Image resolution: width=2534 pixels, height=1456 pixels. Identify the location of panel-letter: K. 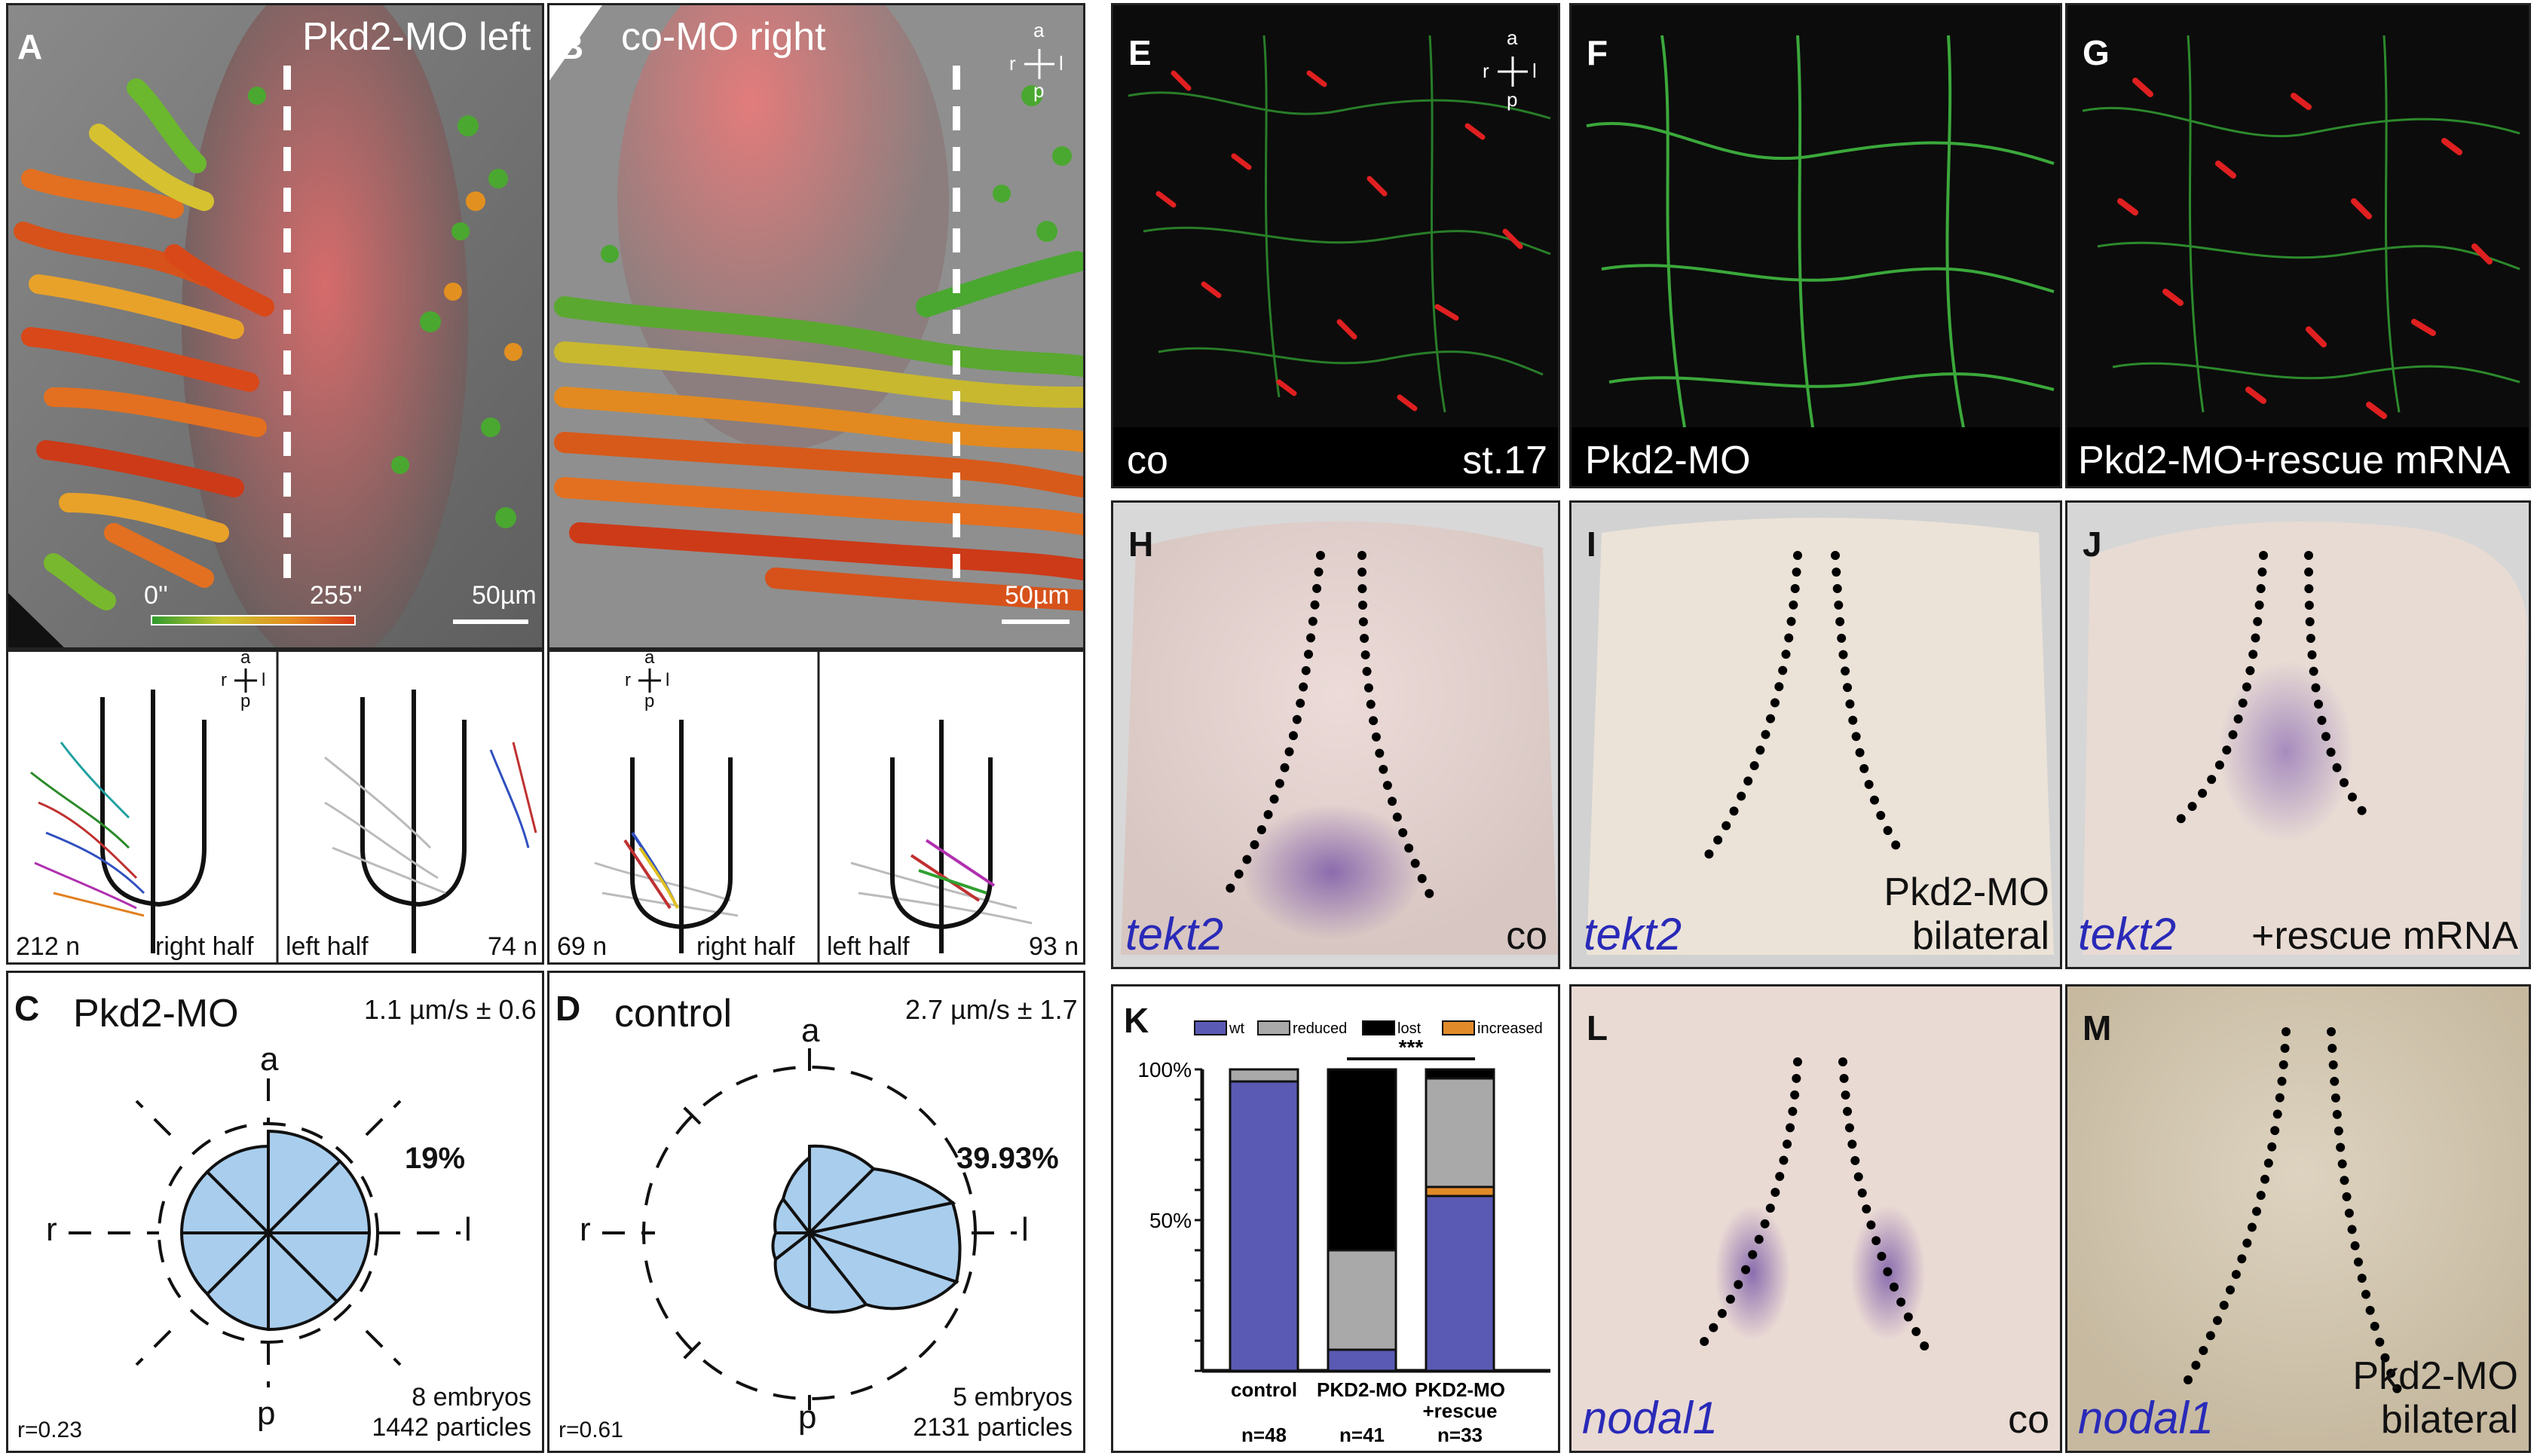
(1136, 1020).